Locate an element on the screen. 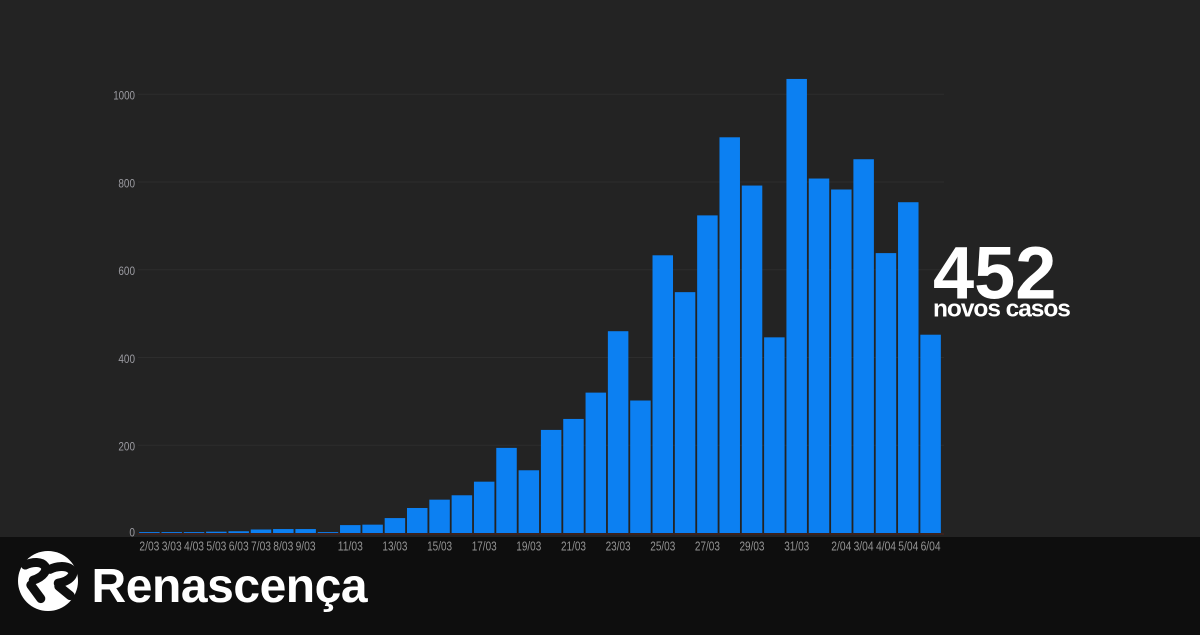 This screenshot has height=635, width=1200. svg-text: 200 is located at coordinates (126, 447).